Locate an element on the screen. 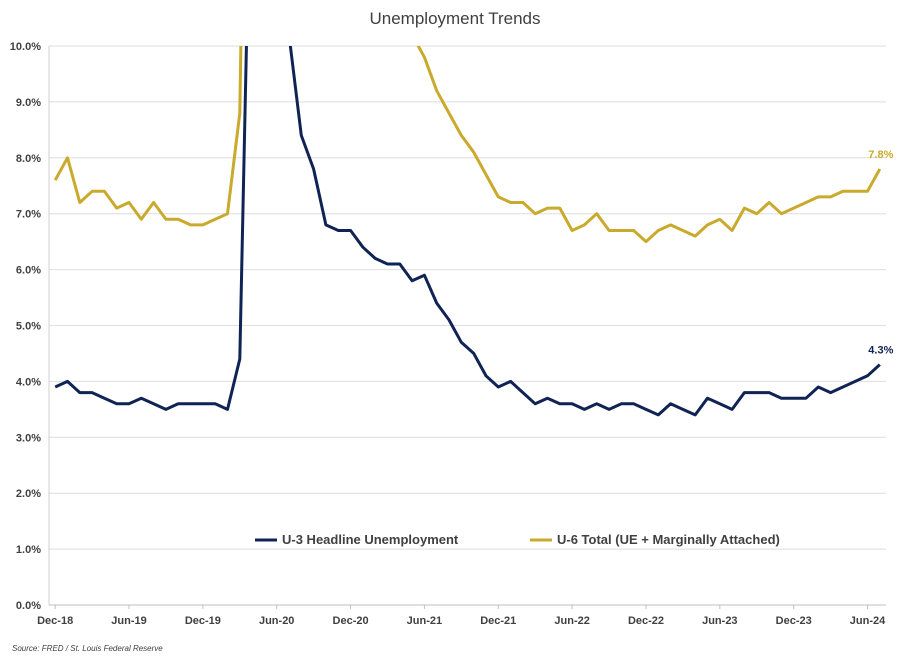 The image size is (909, 659). x-tick-label: Jun-23 is located at coordinates (719, 621).